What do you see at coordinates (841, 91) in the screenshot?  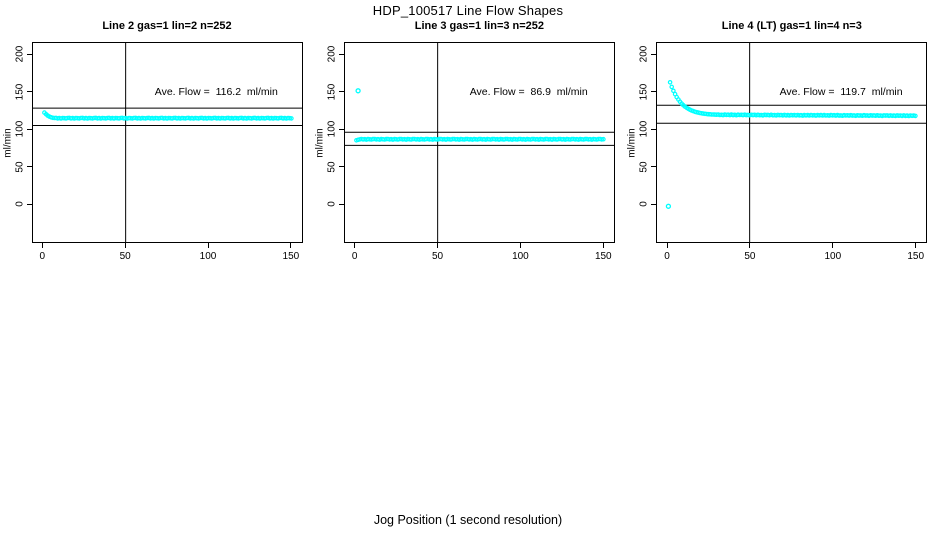 I see `ave-flow-annotation: Ave. Flow = 119.7 ml/min` at bounding box center [841, 91].